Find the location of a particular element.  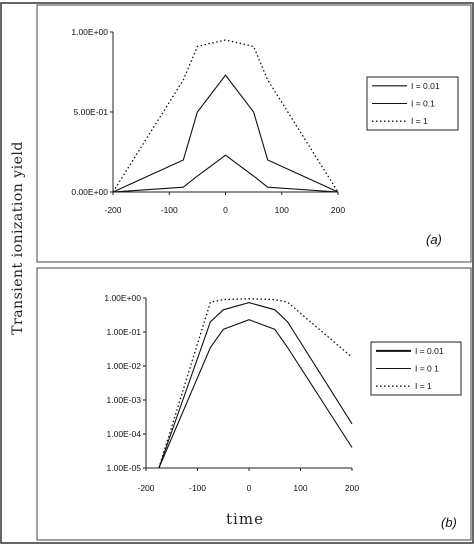

y-tick-label: 5.00E-01 is located at coordinates (91, 112).